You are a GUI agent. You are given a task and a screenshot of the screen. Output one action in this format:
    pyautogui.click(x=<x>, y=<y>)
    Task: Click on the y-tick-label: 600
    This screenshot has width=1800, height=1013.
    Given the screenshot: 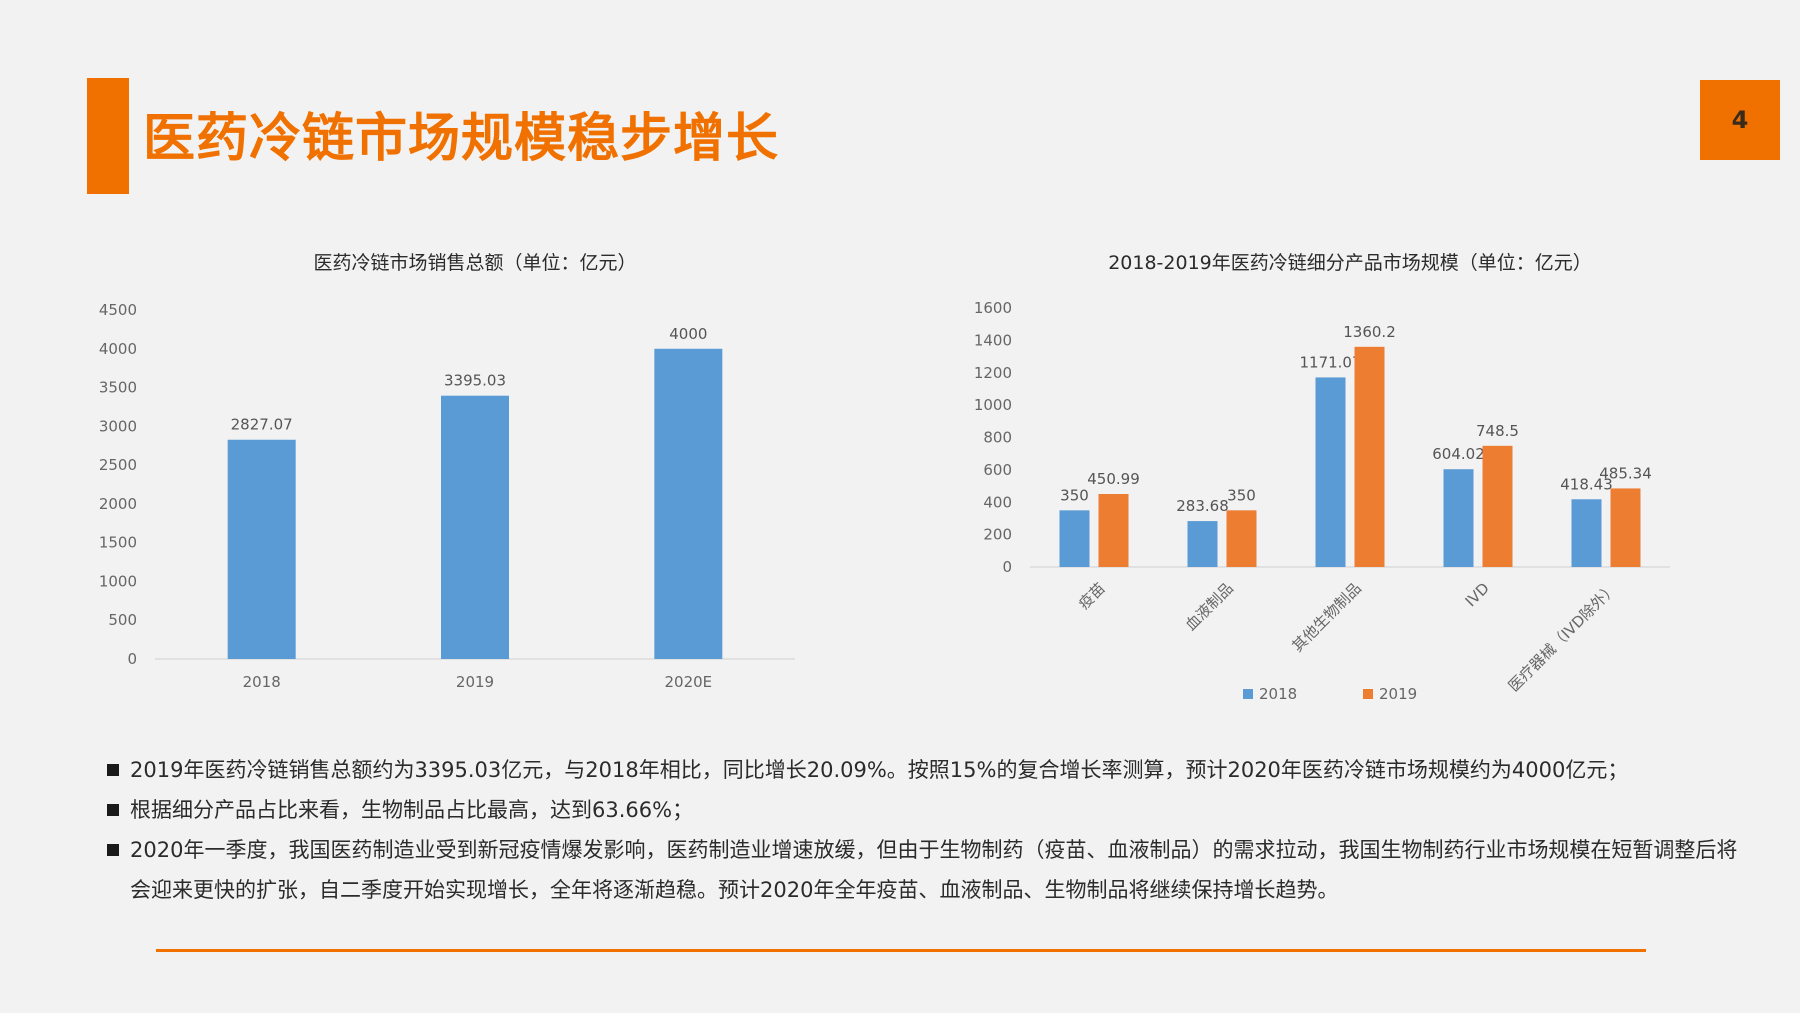 What is the action you would take?
    pyautogui.click(x=997, y=470)
    